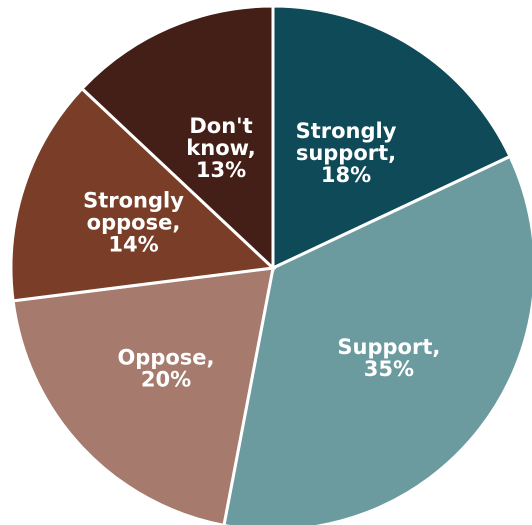  Describe the element at coordinates (346, 153) in the screenshot. I see `slice-label-line: support,` at that location.